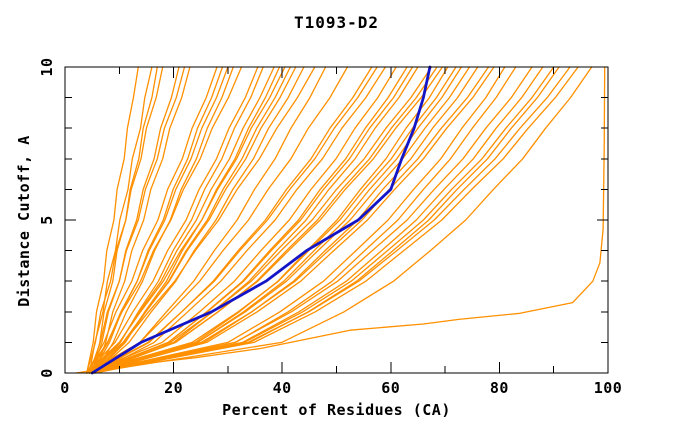  What do you see at coordinates (608, 388) in the screenshot?
I see `x-tick-label: 100` at bounding box center [608, 388].